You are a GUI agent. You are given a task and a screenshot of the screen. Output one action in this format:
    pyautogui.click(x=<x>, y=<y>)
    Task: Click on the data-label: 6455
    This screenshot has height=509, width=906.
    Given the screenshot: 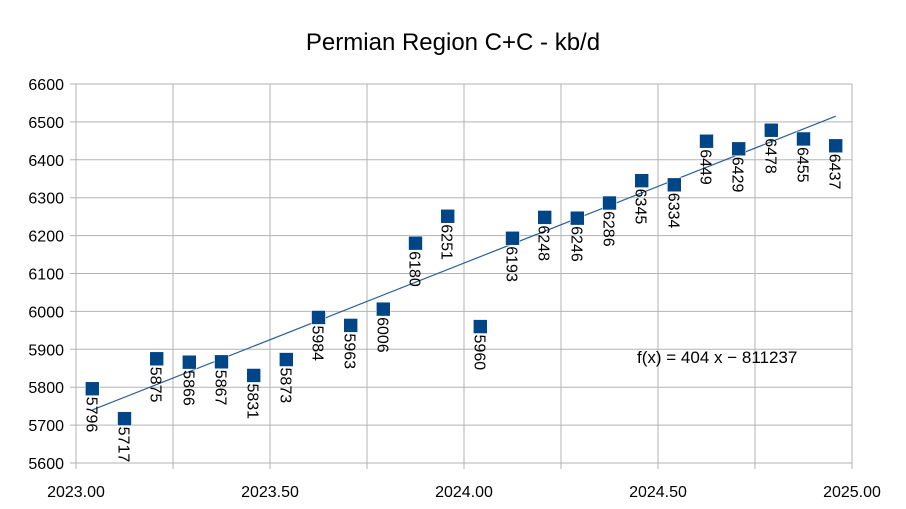 What is the action you would take?
    pyautogui.click(x=802, y=165)
    